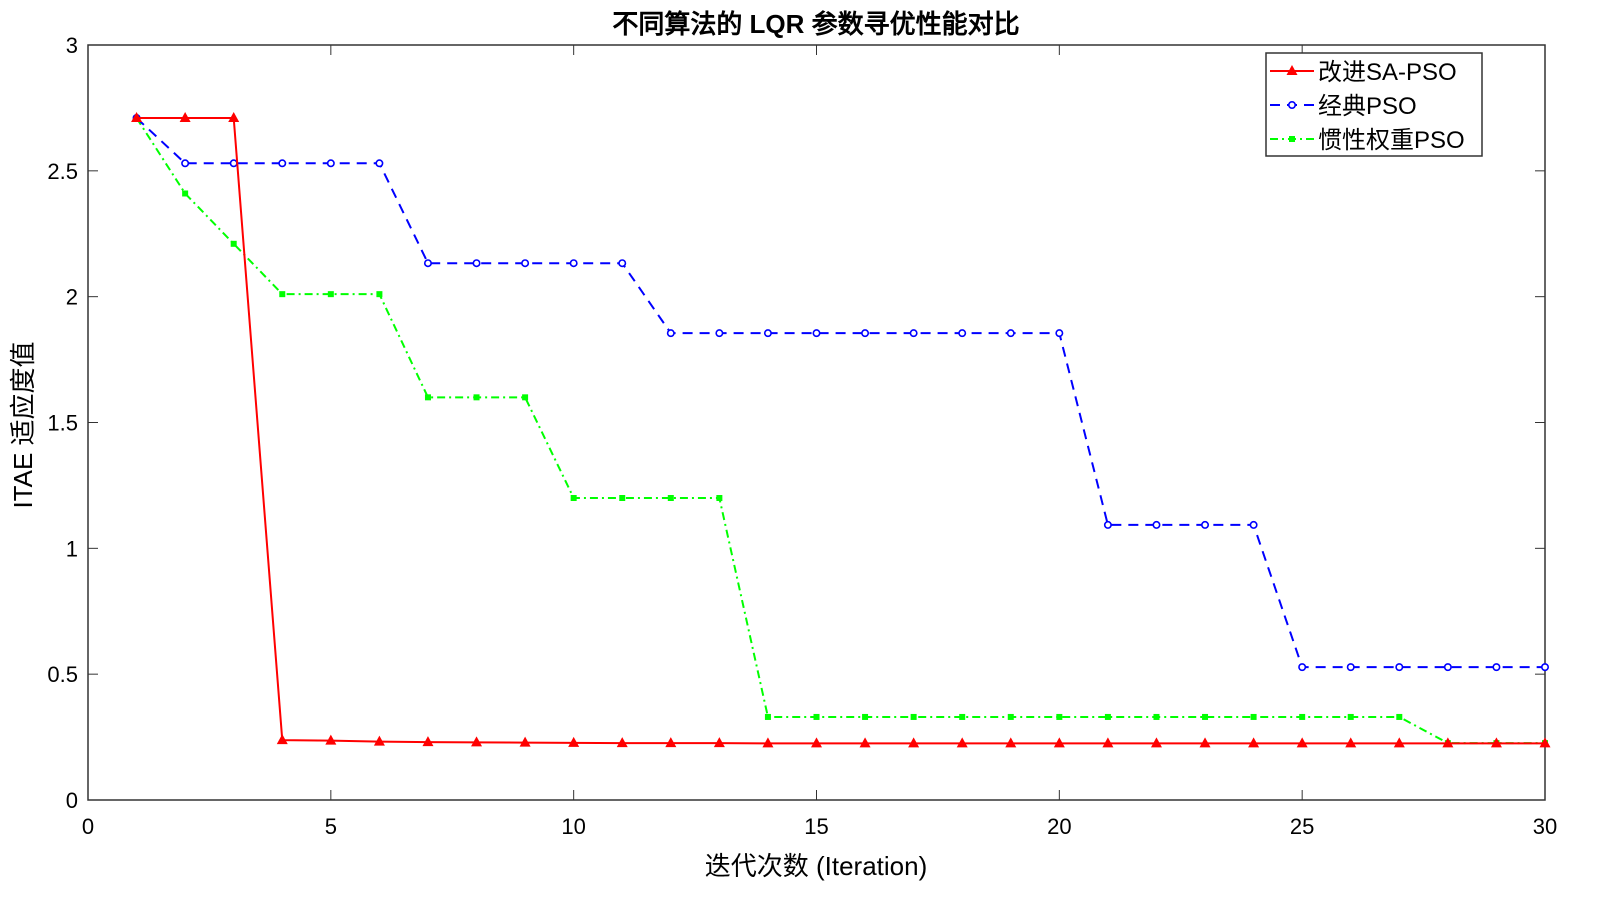 Image resolution: width=1598 pixels, height=904 pixels. I want to click on y-tick-label: 1.5, so click(62, 423).